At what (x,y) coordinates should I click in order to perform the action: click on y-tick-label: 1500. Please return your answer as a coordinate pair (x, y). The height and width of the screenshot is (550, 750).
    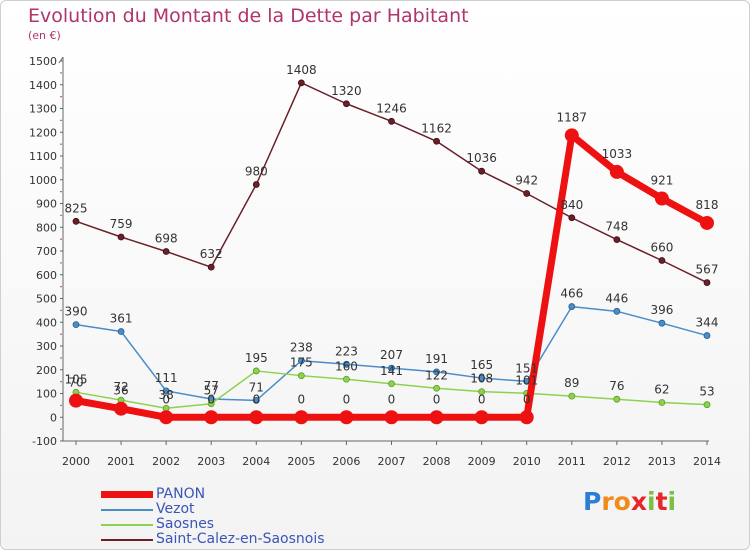
    Looking at the image, I should click on (43, 61).